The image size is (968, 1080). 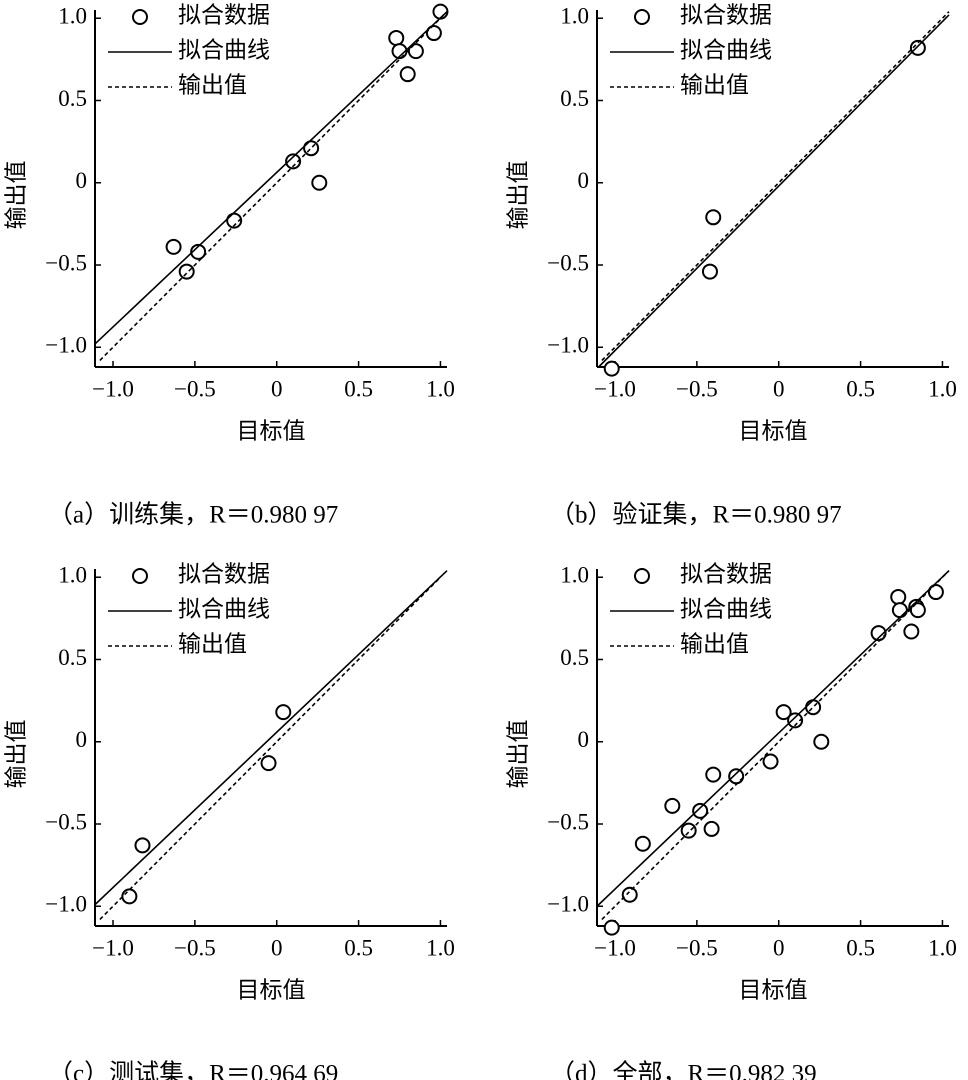 What do you see at coordinates (193, 515) in the screenshot?
I see `caption: （a）训练集，R＝0.980 97` at bounding box center [193, 515].